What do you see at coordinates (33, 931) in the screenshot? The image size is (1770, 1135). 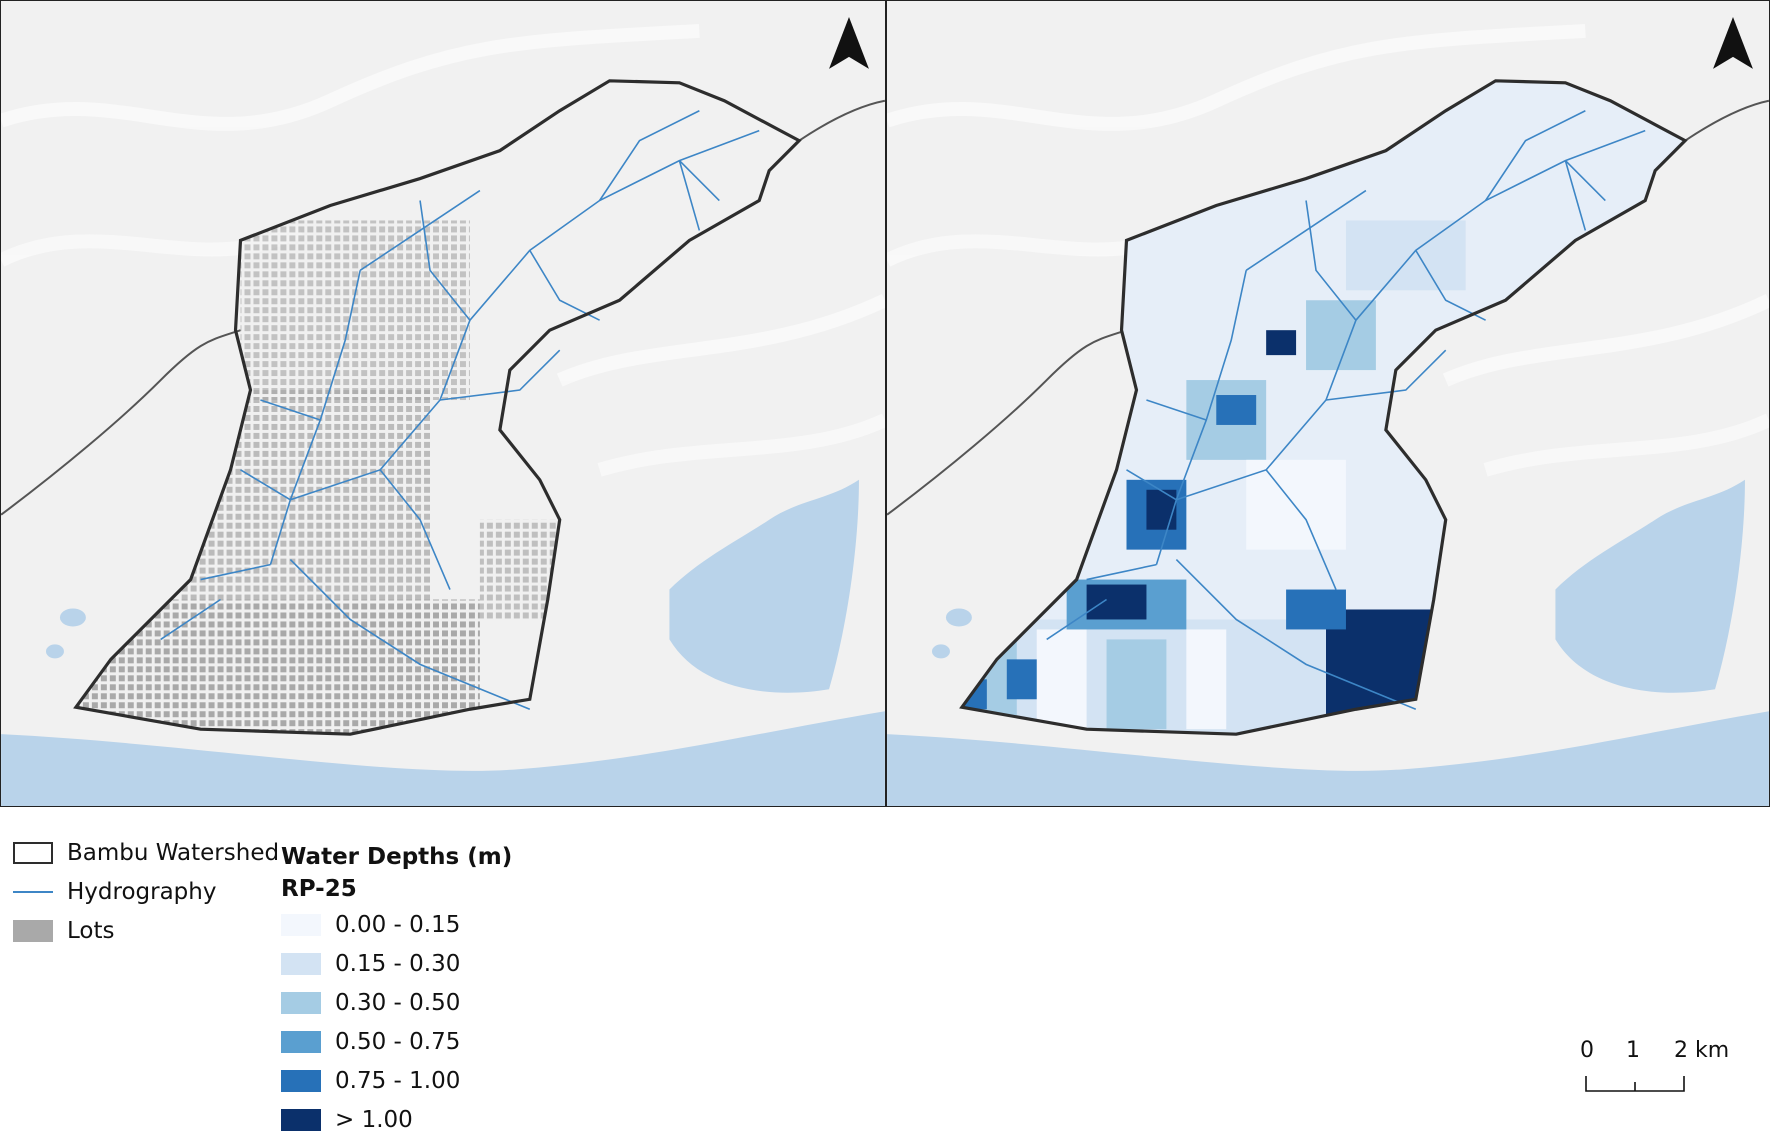 I see `lots-swatch` at bounding box center [33, 931].